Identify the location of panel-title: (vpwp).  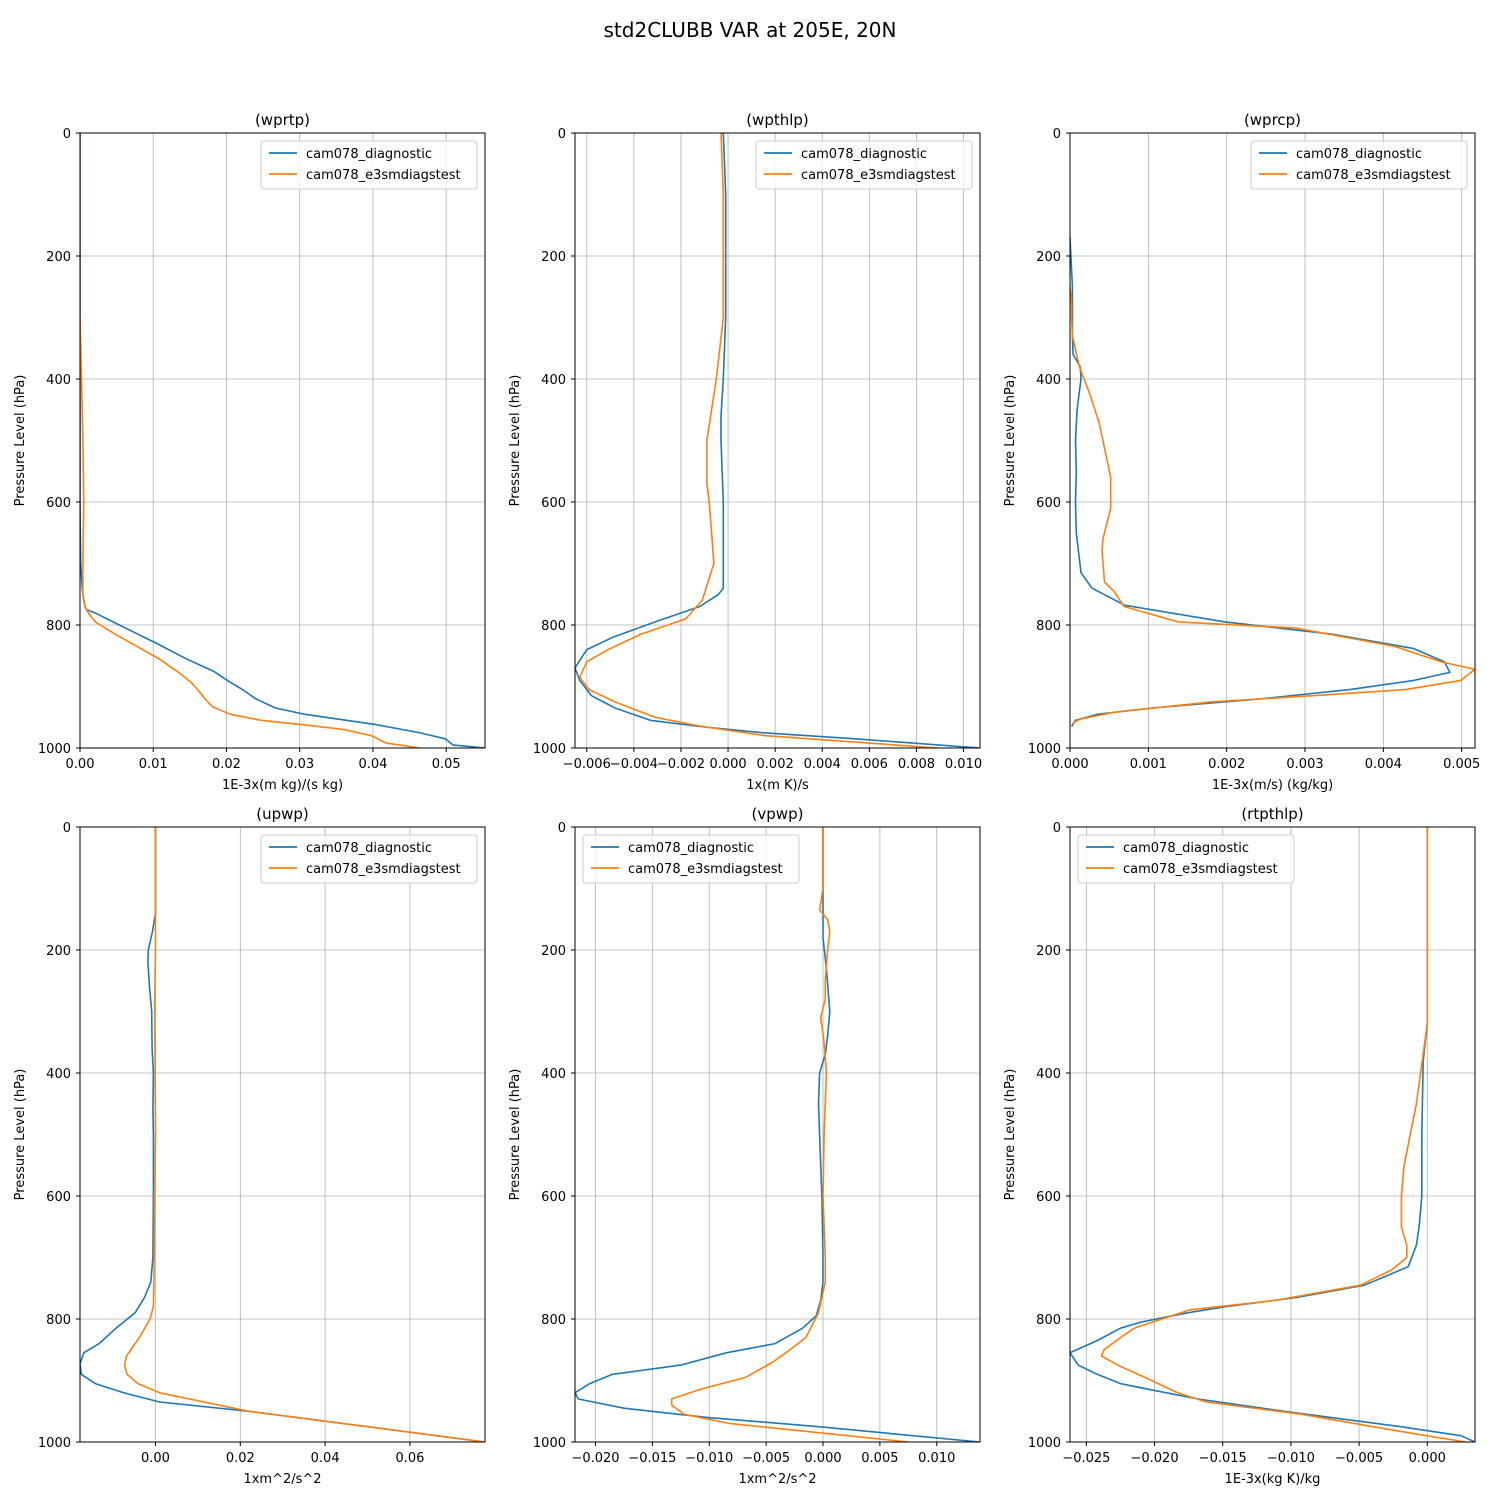
(778, 814).